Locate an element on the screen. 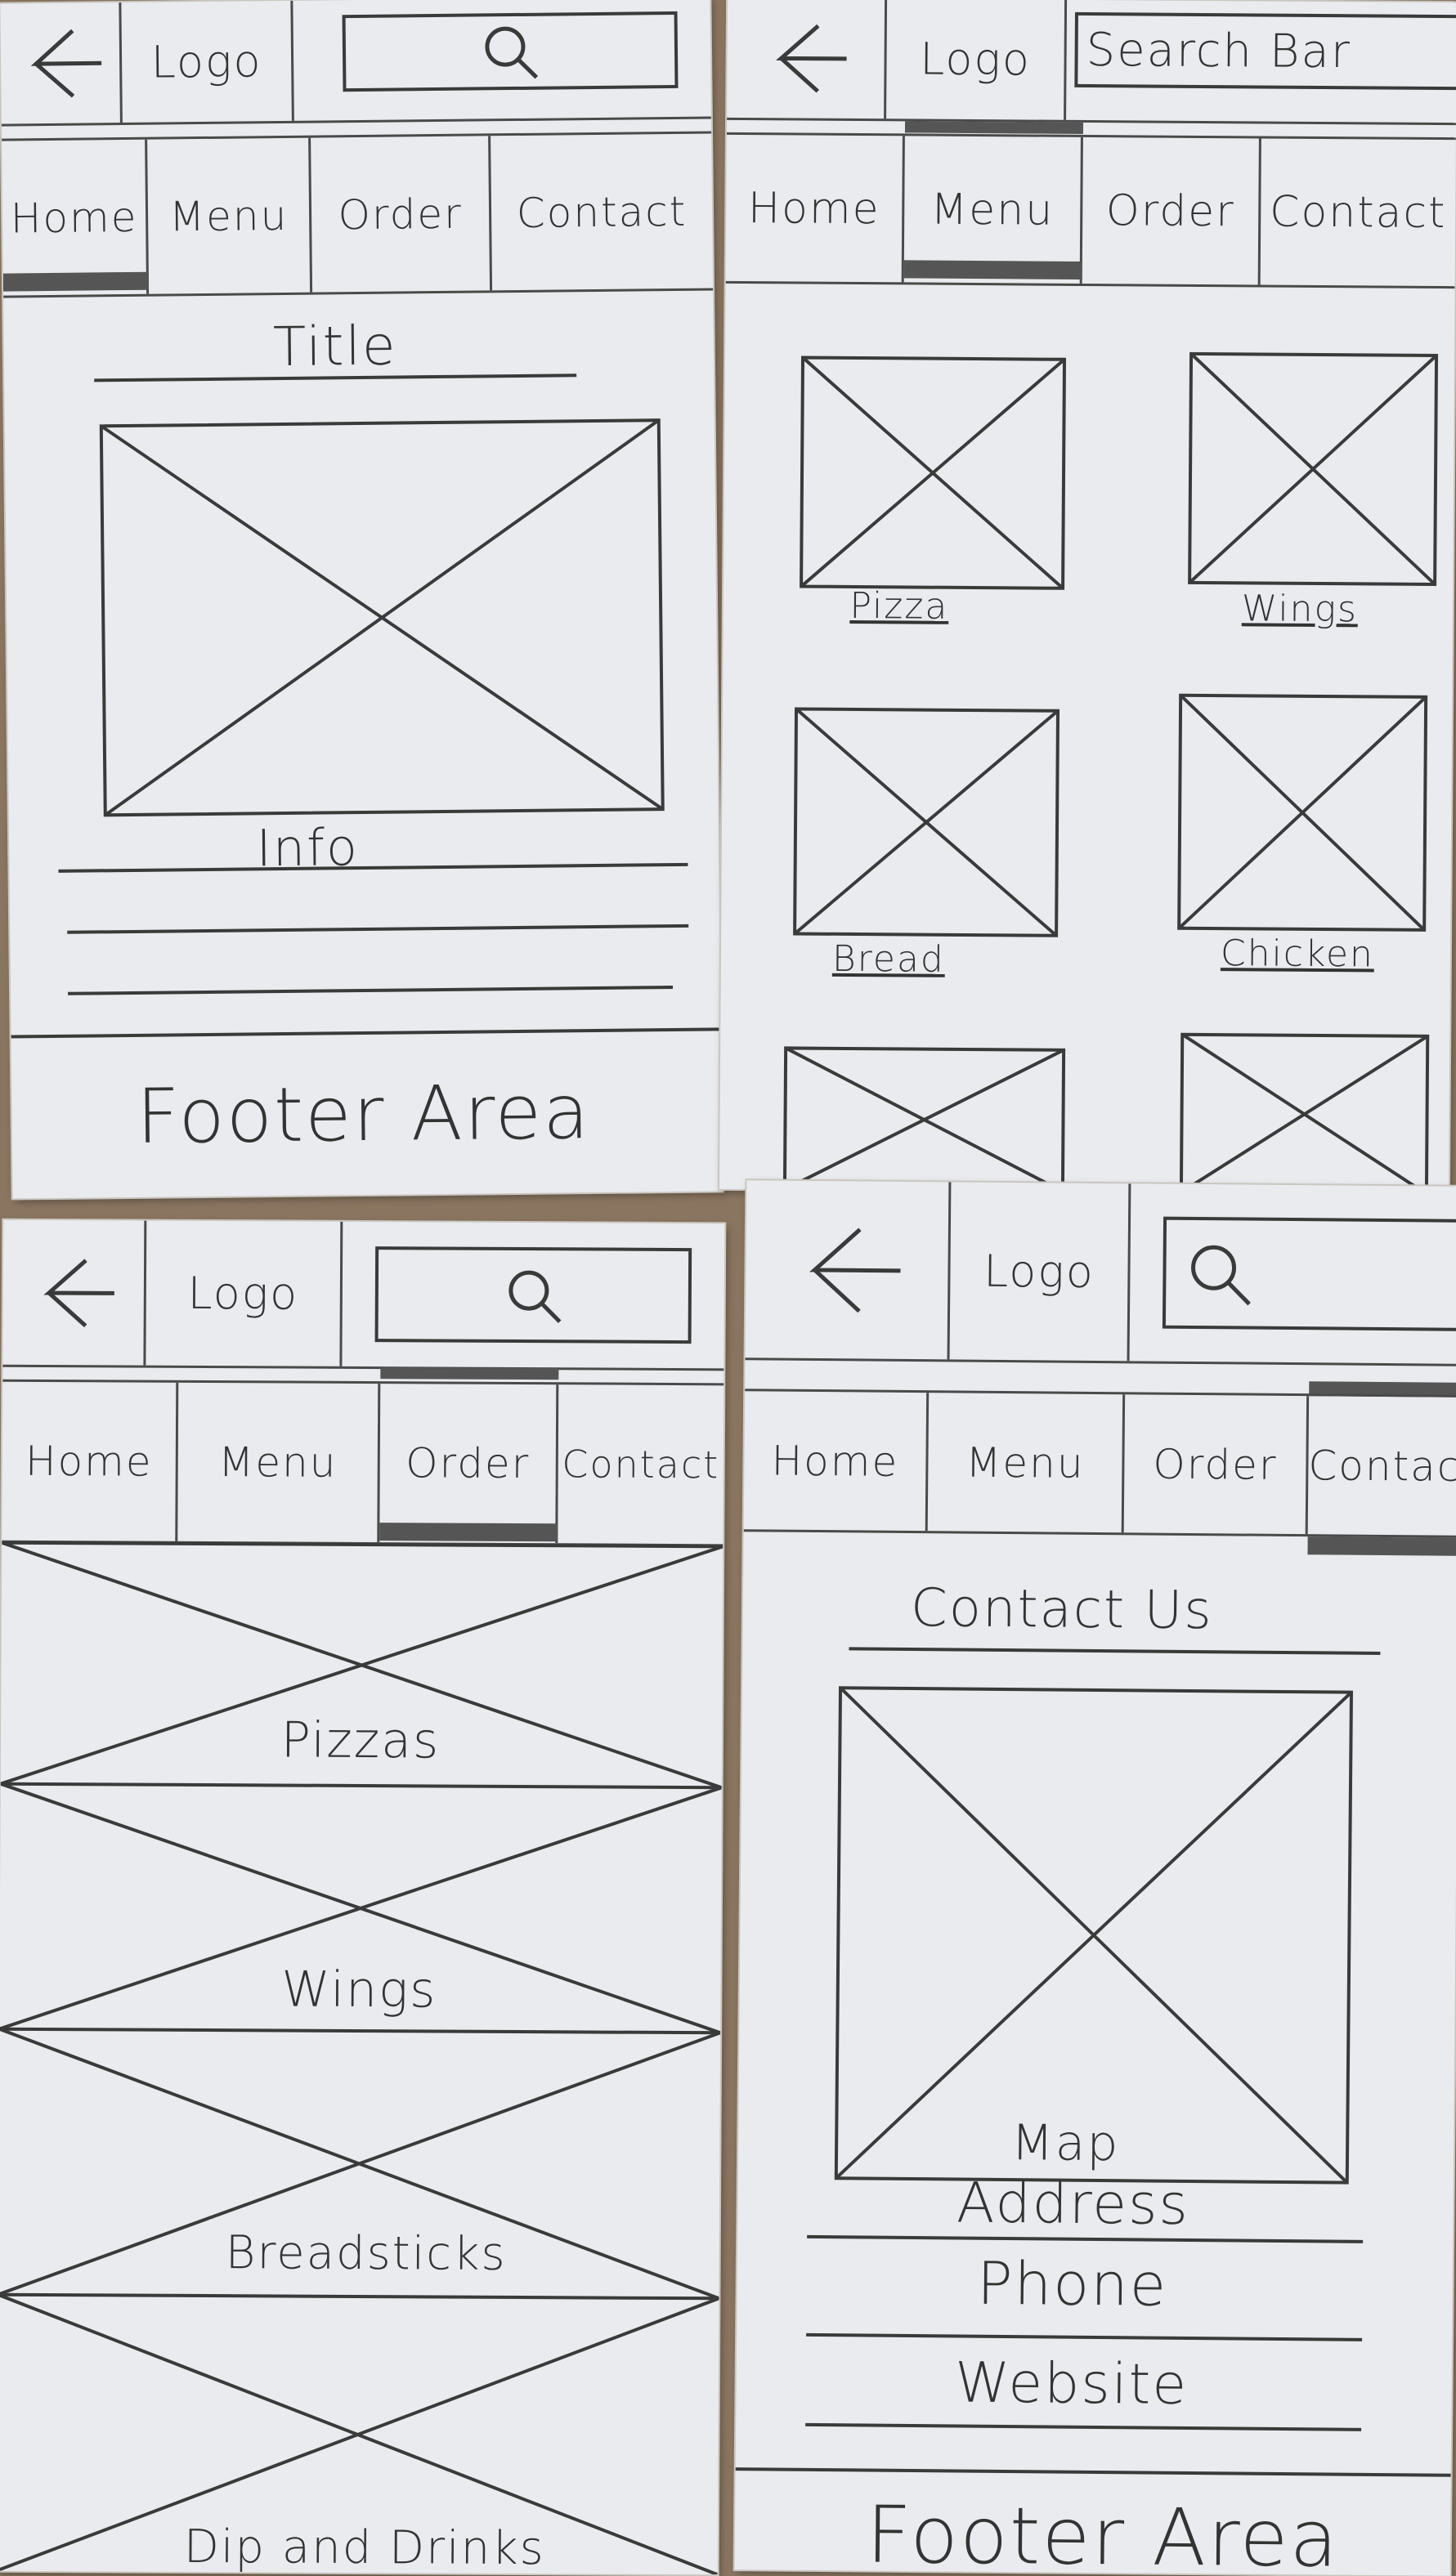  menu-item-label: Wings is located at coordinates (1300, 609).